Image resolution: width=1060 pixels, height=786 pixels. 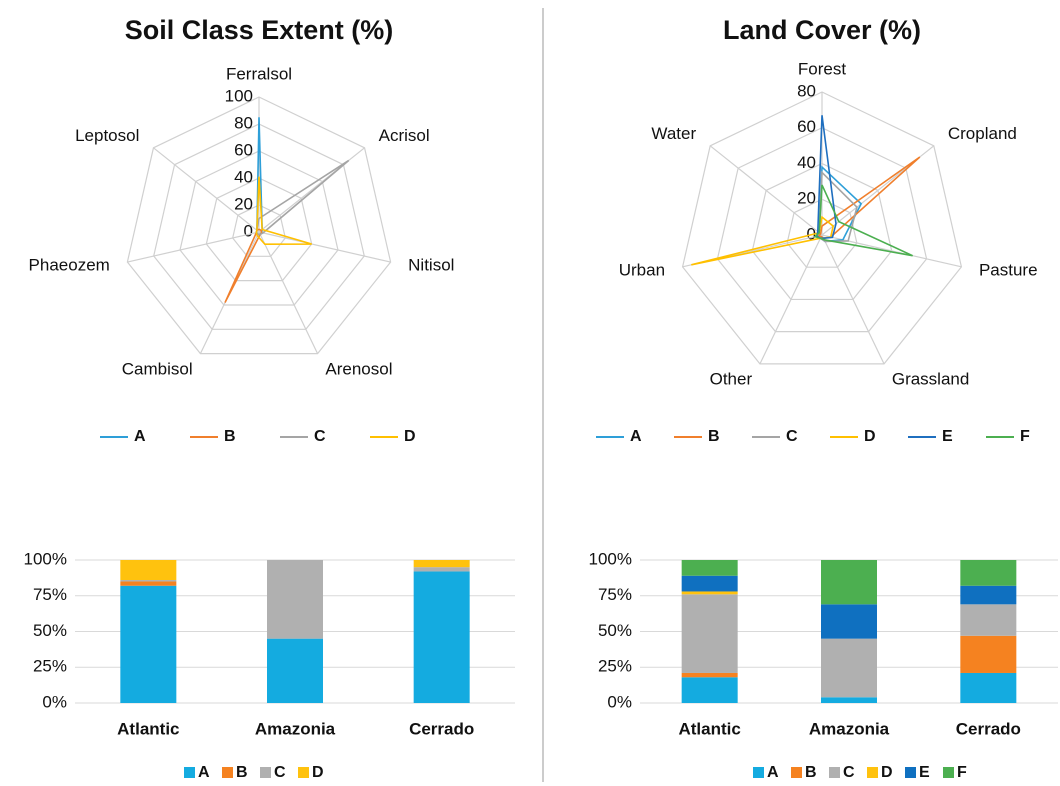 What do you see at coordinates (69, 265) in the screenshot?
I see `axis-label: Phaeozem` at bounding box center [69, 265].